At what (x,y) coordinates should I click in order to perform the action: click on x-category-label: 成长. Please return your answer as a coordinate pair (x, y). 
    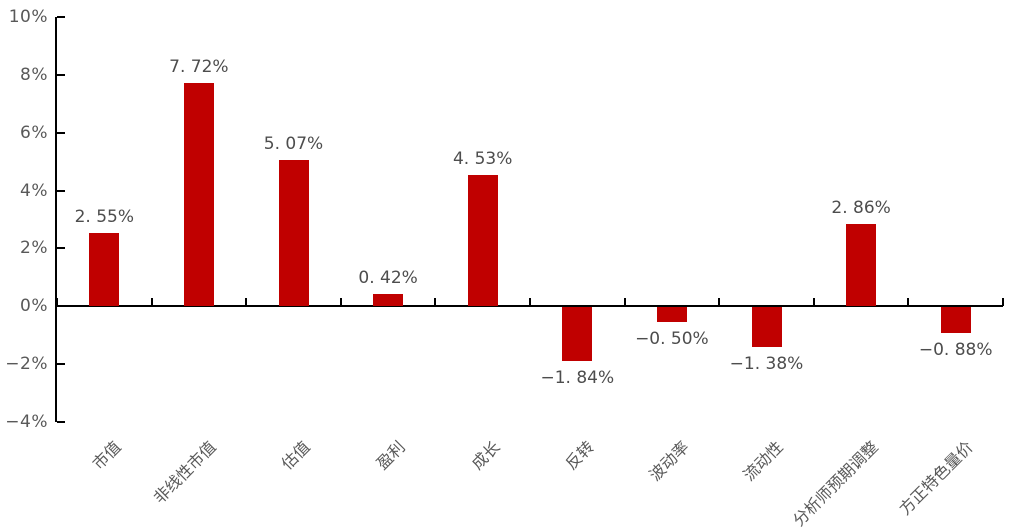
    Looking at the image, I should click on (485, 455).